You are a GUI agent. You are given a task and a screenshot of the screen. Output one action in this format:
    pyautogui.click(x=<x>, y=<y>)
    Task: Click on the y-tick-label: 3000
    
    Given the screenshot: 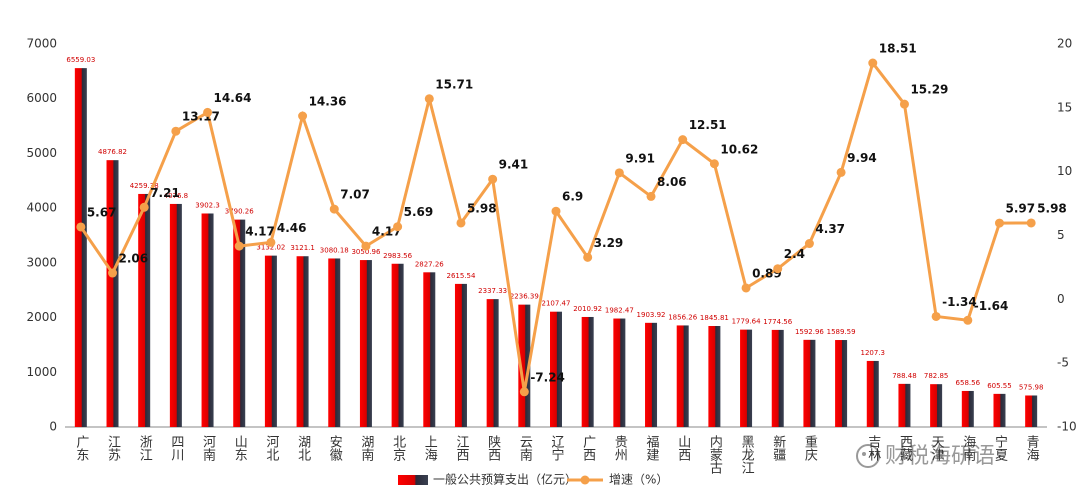 What is the action you would take?
    pyautogui.click(x=41, y=262)
    